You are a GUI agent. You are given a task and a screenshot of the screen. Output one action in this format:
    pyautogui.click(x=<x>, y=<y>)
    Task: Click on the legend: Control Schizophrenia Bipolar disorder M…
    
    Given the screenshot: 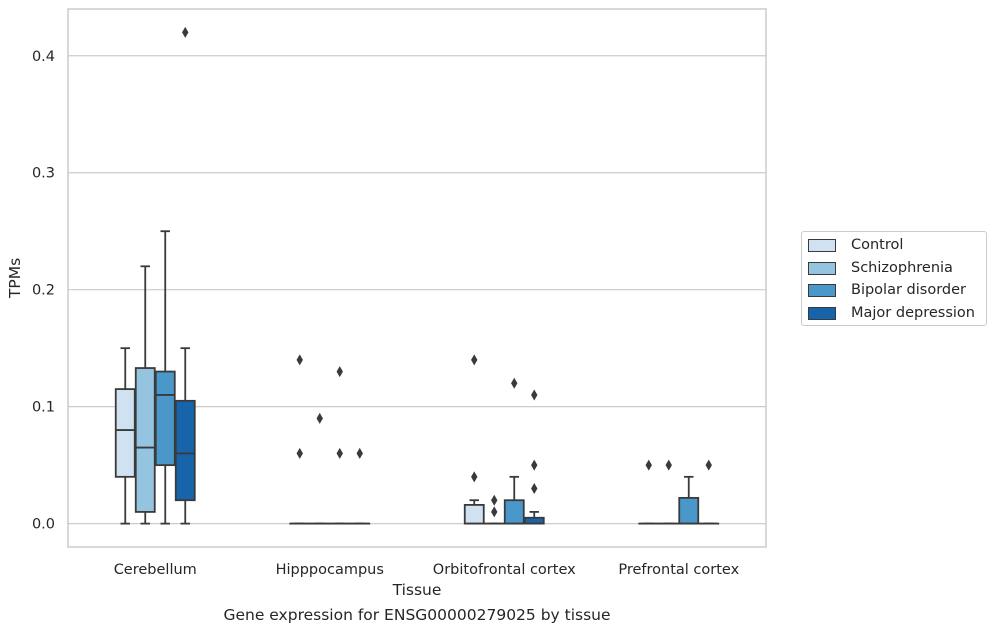 What is the action you would take?
    pyautogui.click(x=894, y=278)
    